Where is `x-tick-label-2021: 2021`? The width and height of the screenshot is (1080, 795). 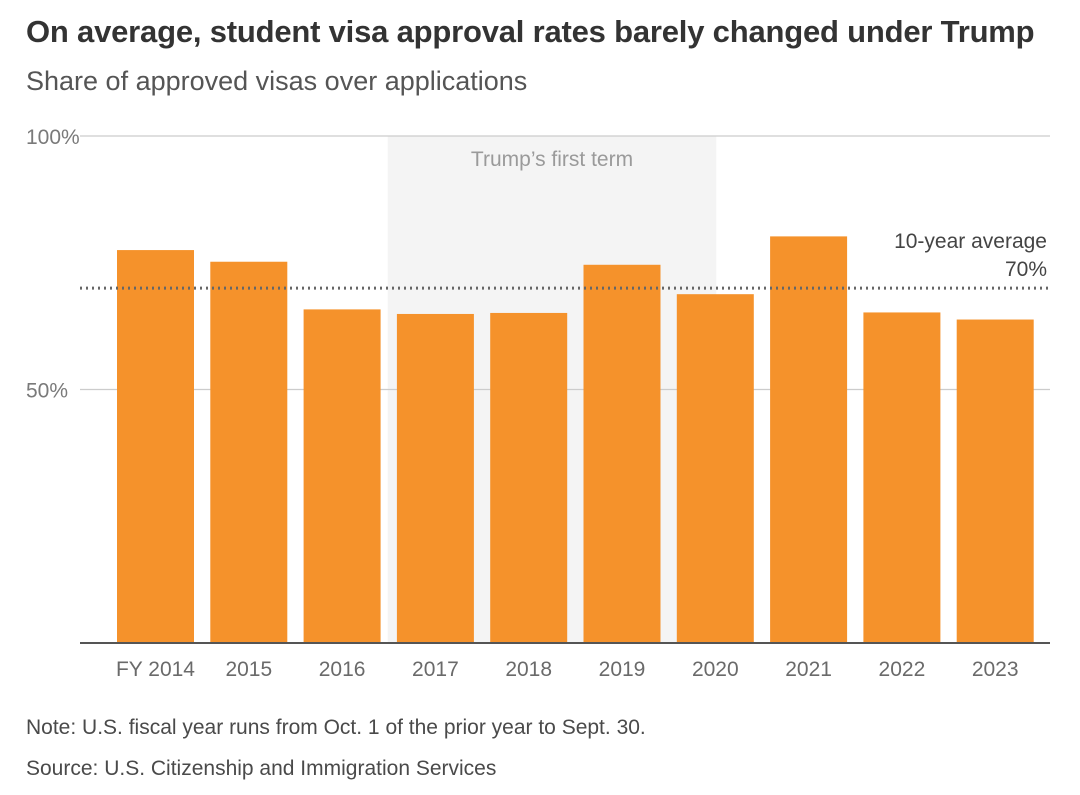
x-tick-label-2021: 2021 is located at coordinates (808, 669).